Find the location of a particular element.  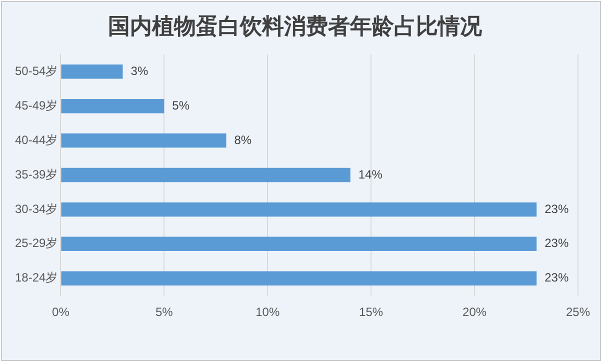

y-tick-label: 40-44岁 is located at coordinates (36, 139).